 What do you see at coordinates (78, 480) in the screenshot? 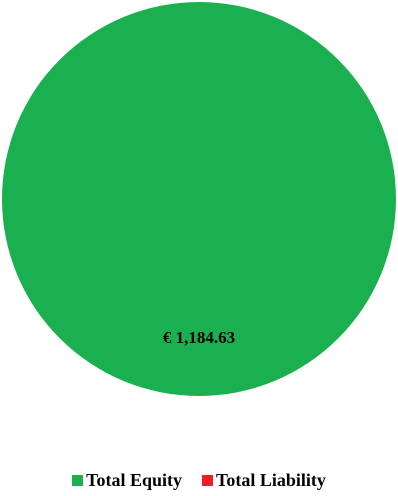
I see `legend-swatch-total-equity` at bounding box center [78, 480].